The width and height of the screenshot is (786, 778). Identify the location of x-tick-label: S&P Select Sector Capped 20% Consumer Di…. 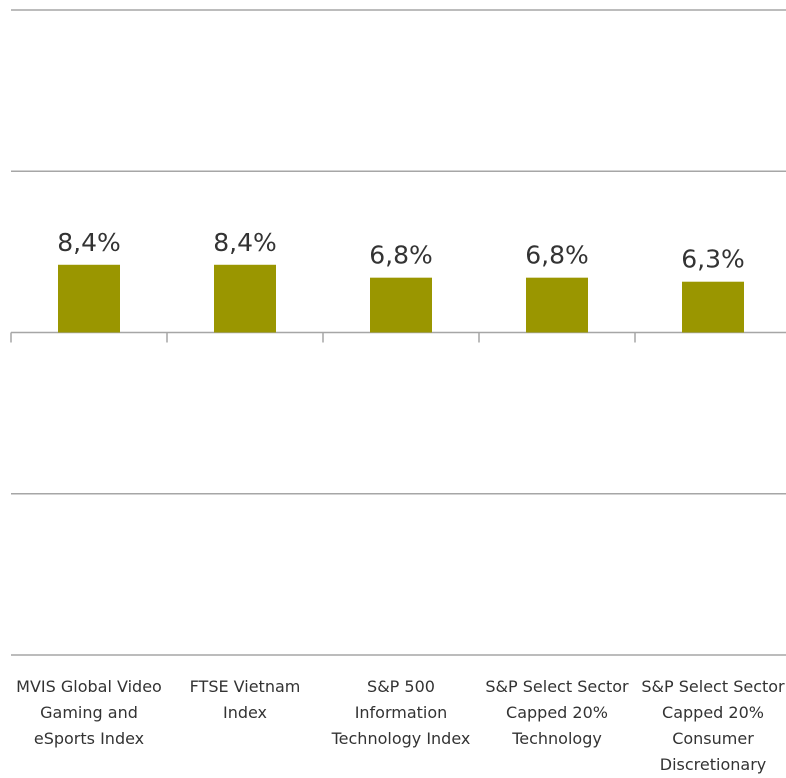
(713, 725).